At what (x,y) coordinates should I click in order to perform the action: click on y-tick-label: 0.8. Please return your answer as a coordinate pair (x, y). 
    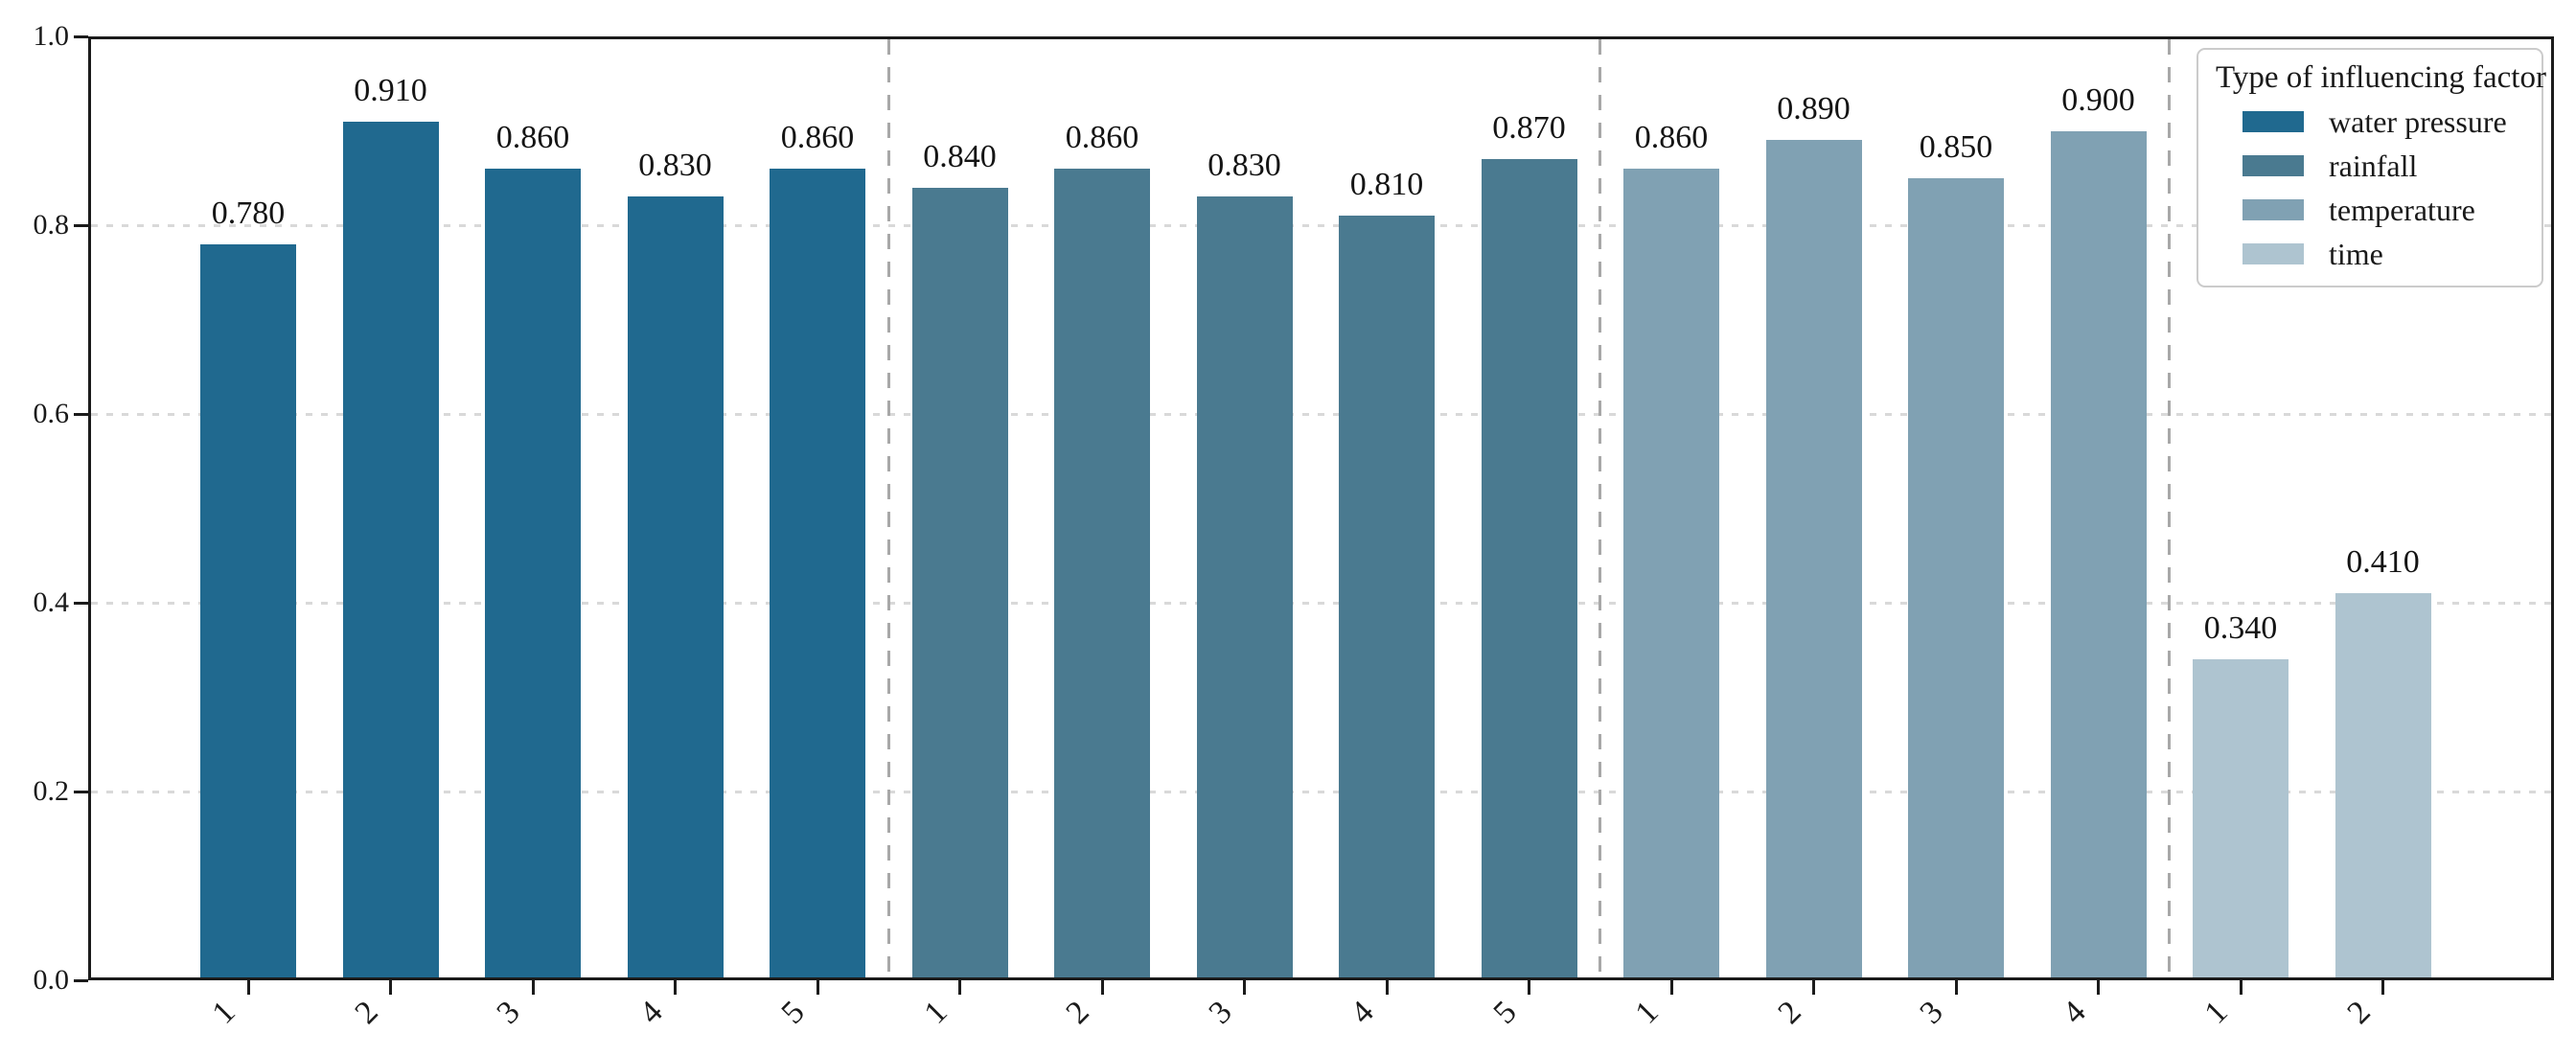
    Looking at the image, I should click on (51, 225).